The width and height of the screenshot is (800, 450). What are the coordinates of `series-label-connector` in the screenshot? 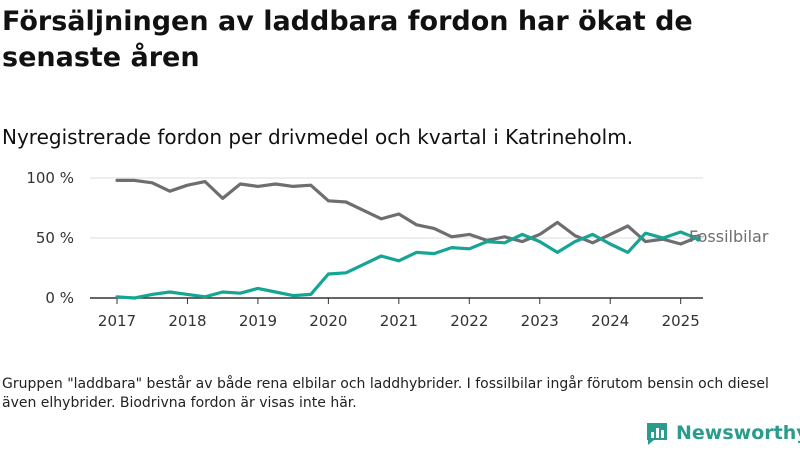 It's located at (695, 236).